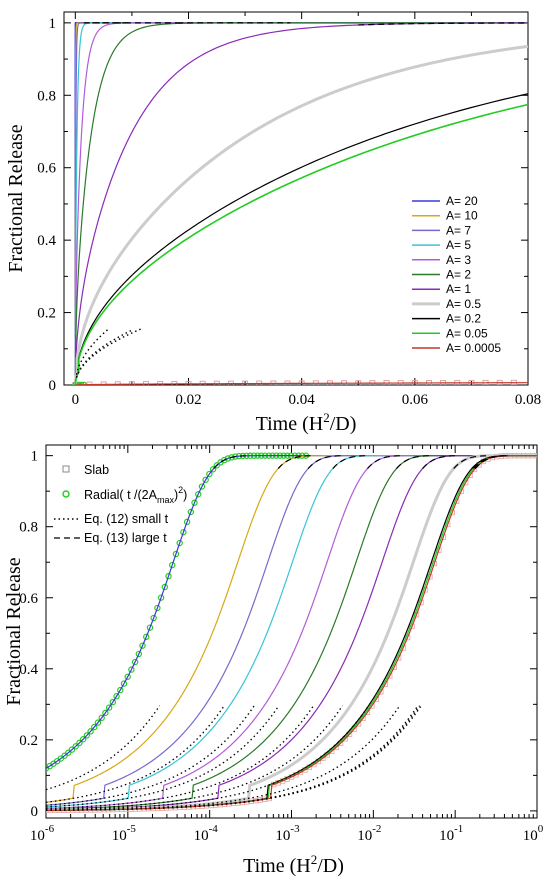  I want to click on tick-exp: -1, so click(458, 829).